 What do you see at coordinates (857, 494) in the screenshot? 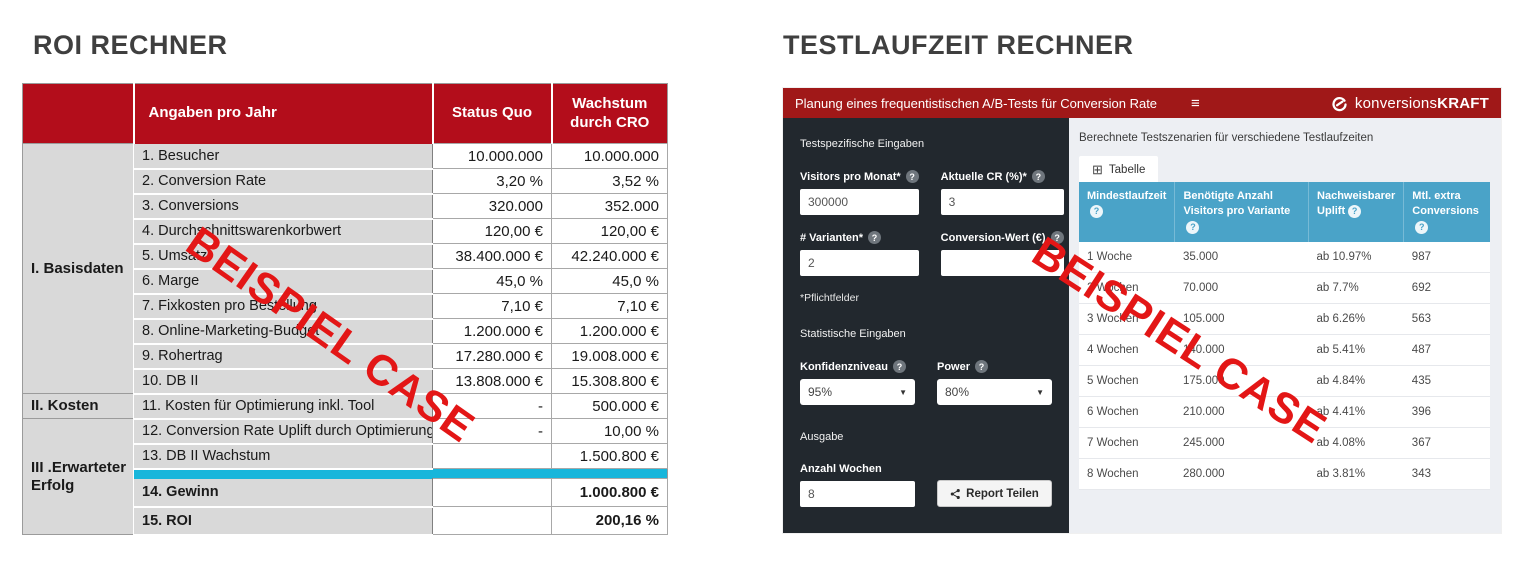
I see `weeks-input` at bounding box center [857, 494].